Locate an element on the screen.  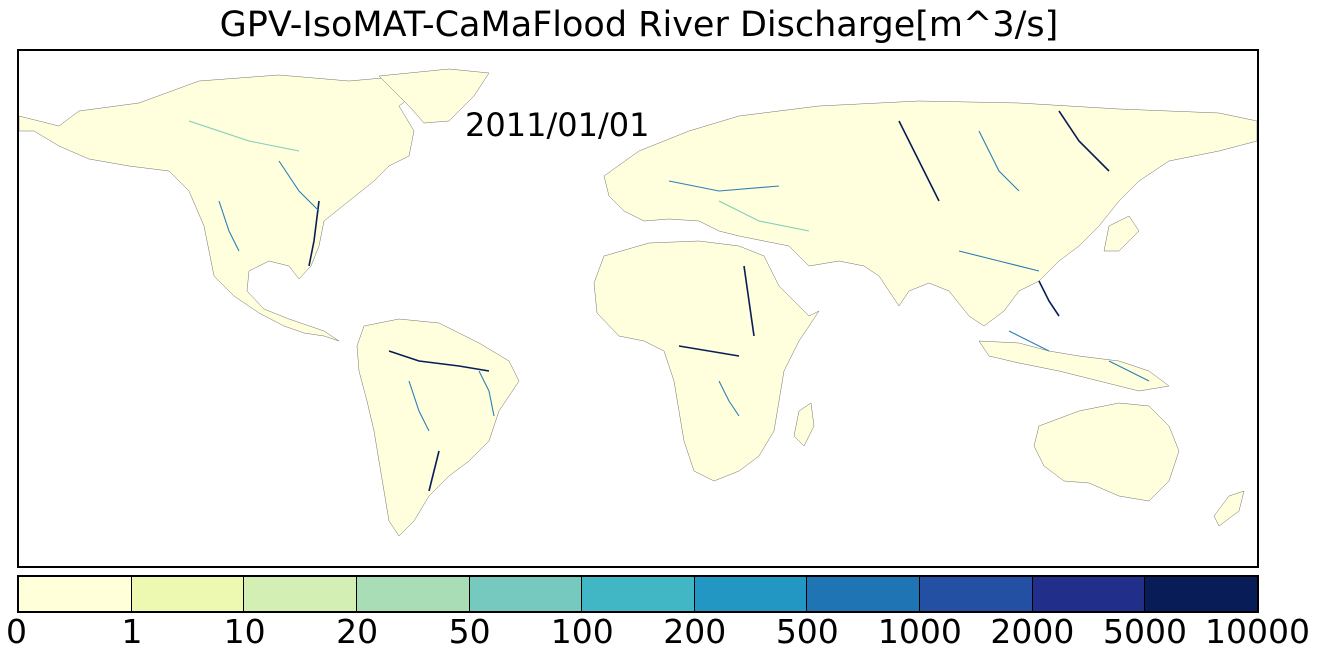
greenland is located at coordinates (434, 96).